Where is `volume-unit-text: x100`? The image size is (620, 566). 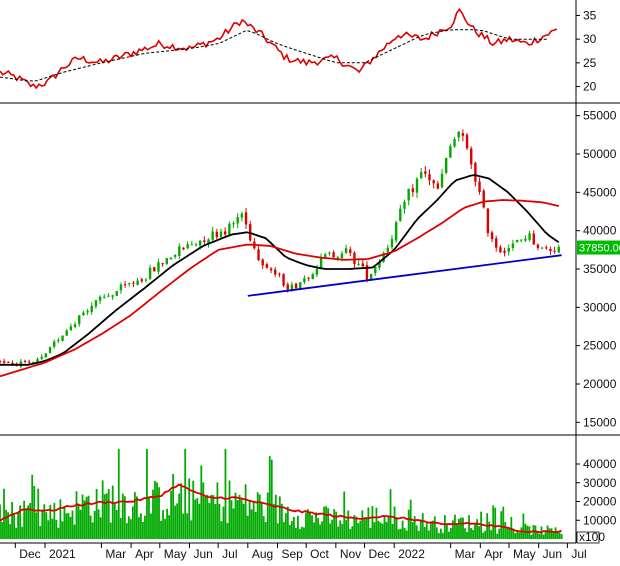 volume-unit-text: x100 is located at coordinates (592, 537).